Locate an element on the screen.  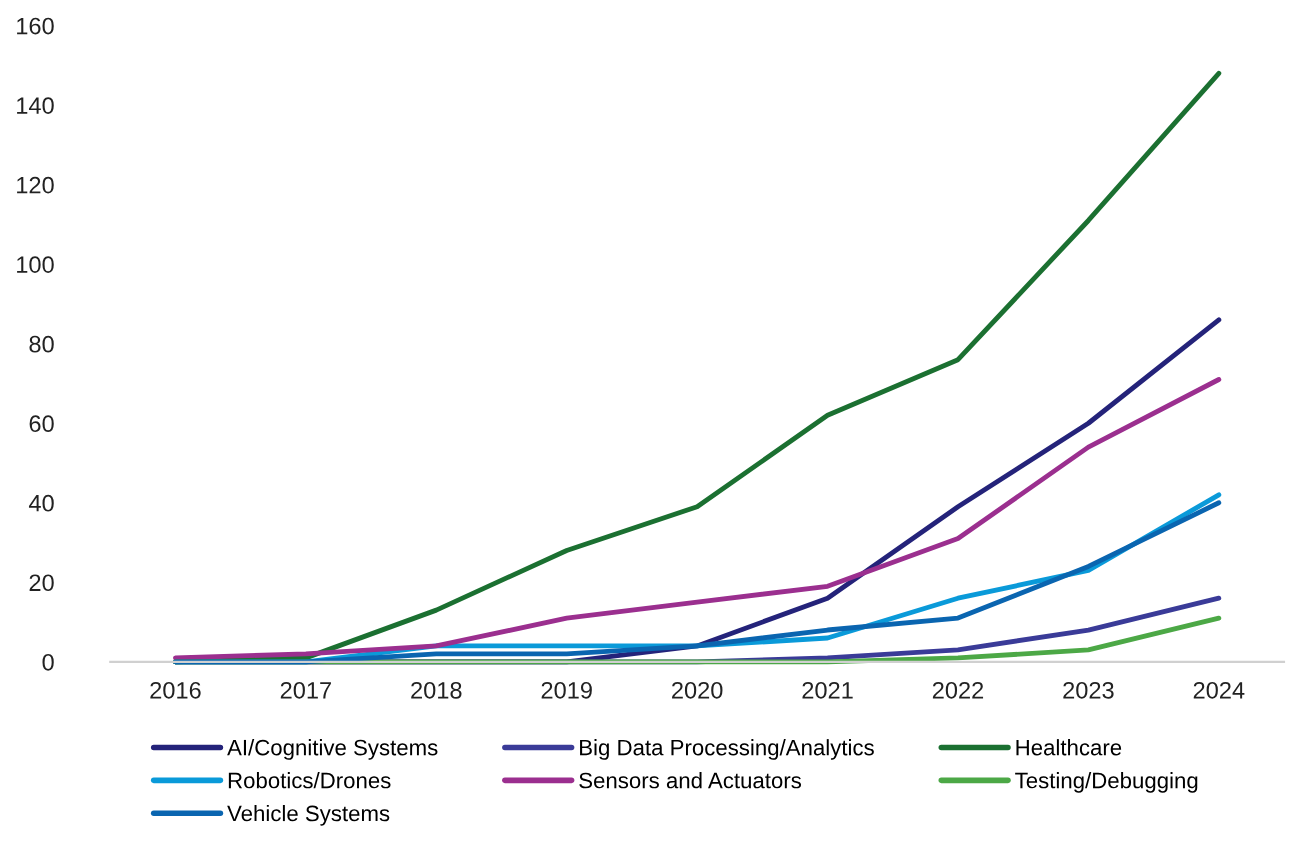
x-tick-label: 2016 is located at coordinates (175, 690).